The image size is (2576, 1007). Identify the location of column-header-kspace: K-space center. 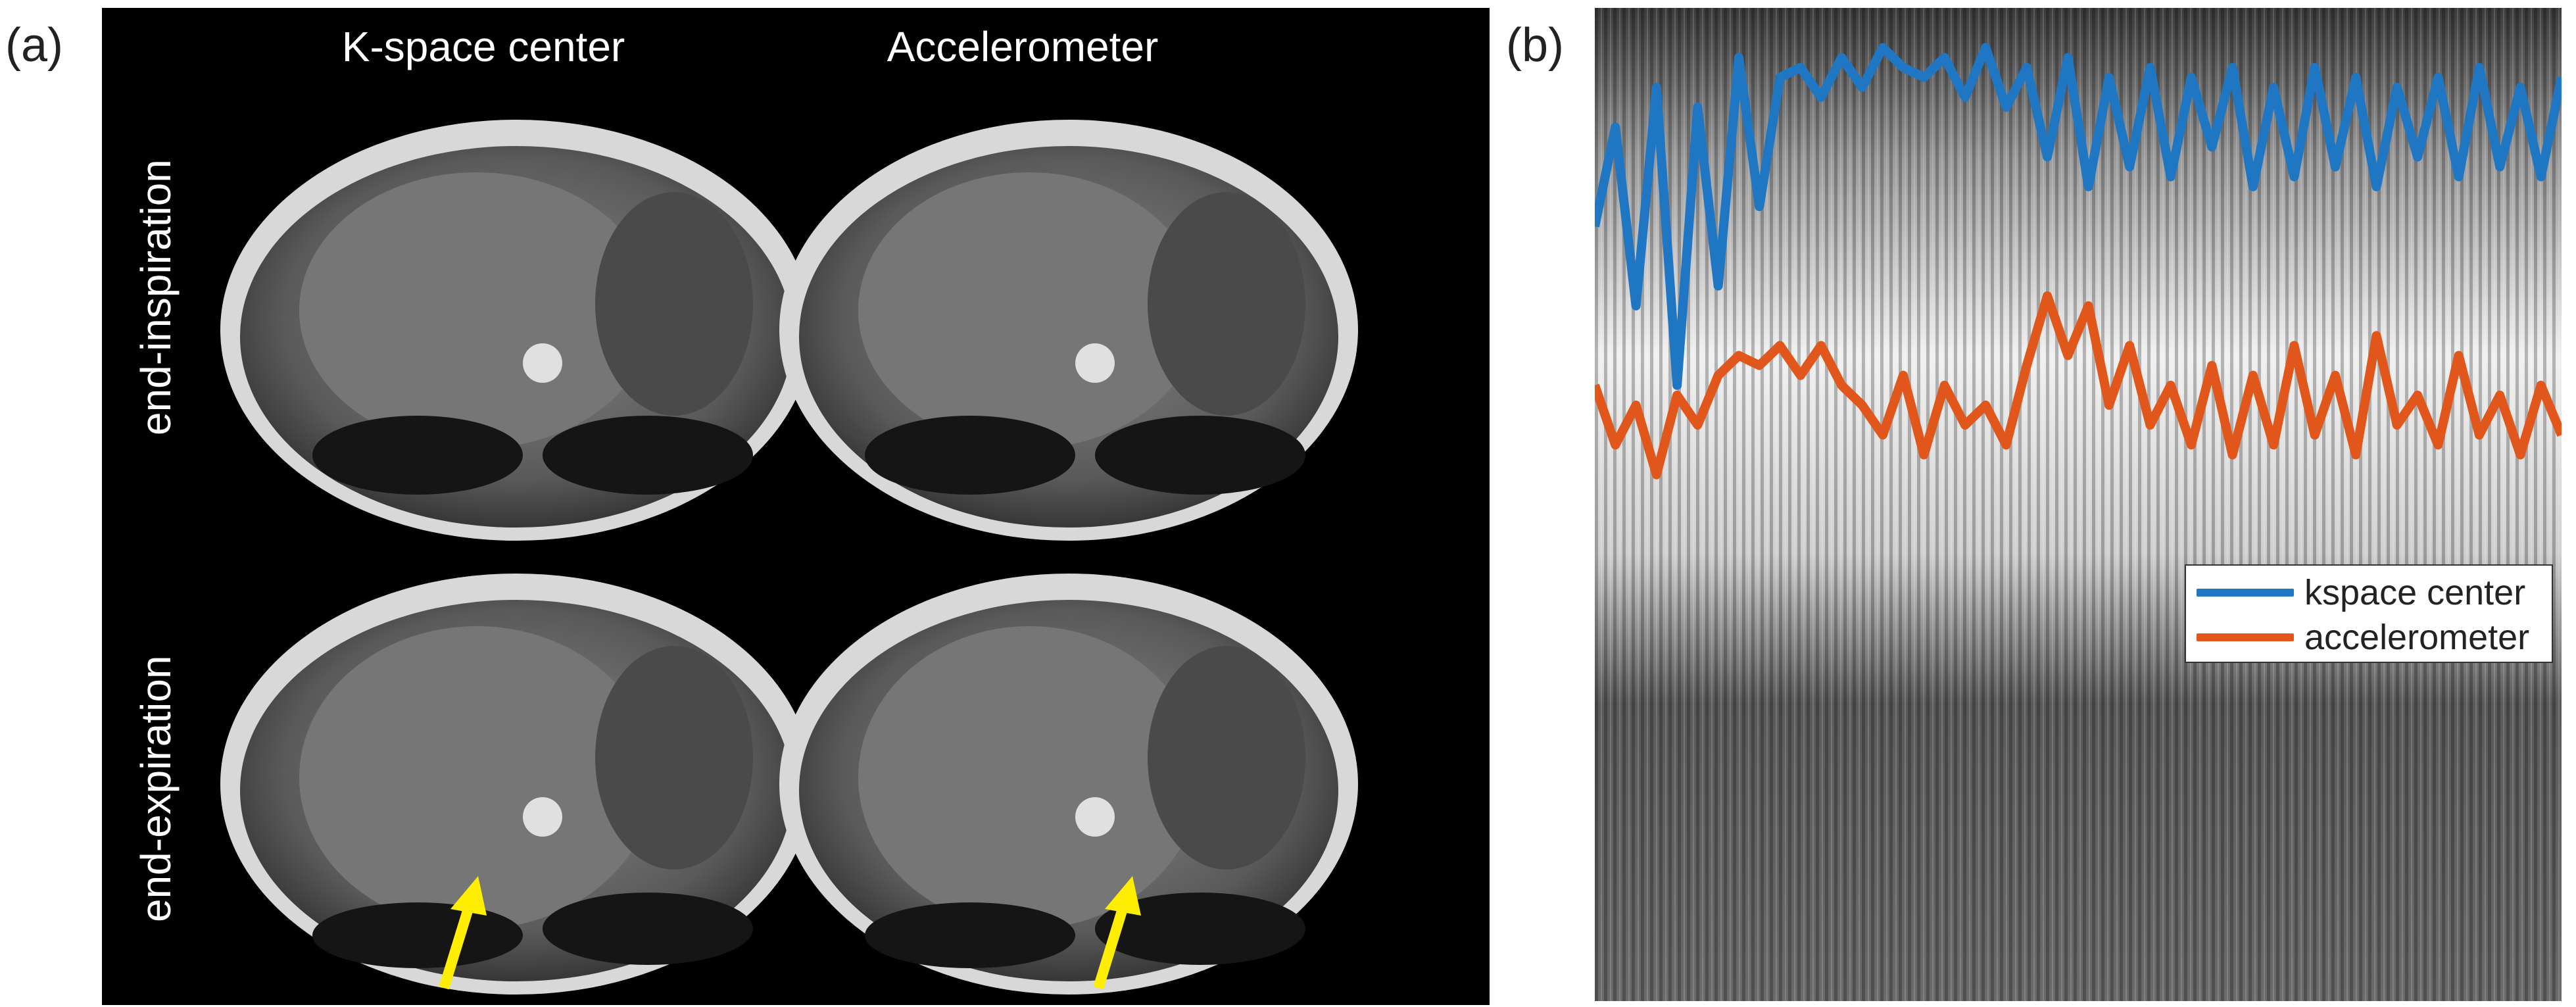
(483, 46).